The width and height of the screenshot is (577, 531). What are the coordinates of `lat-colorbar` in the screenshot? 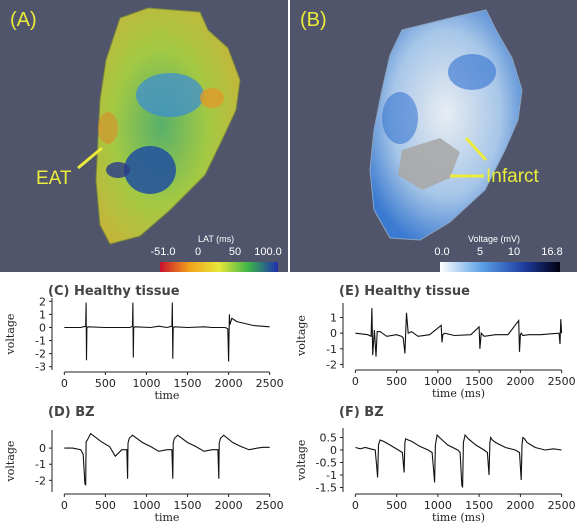 It's located at (219, 267).